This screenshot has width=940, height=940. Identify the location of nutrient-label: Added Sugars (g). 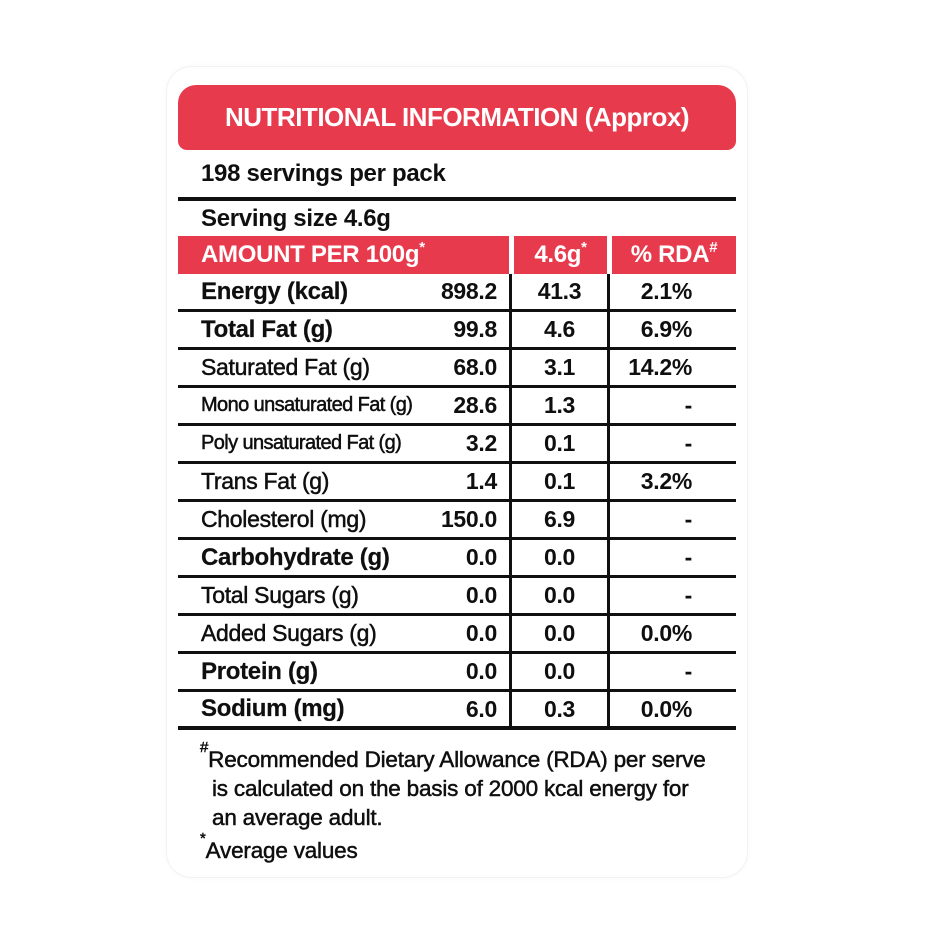
(289, 633).